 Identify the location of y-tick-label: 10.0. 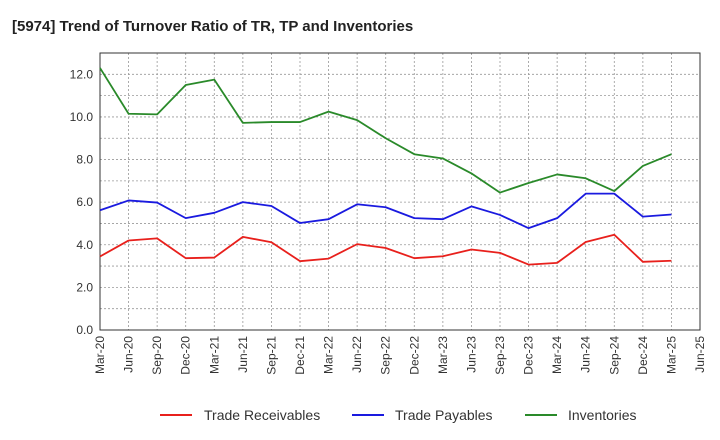
(82, 117).